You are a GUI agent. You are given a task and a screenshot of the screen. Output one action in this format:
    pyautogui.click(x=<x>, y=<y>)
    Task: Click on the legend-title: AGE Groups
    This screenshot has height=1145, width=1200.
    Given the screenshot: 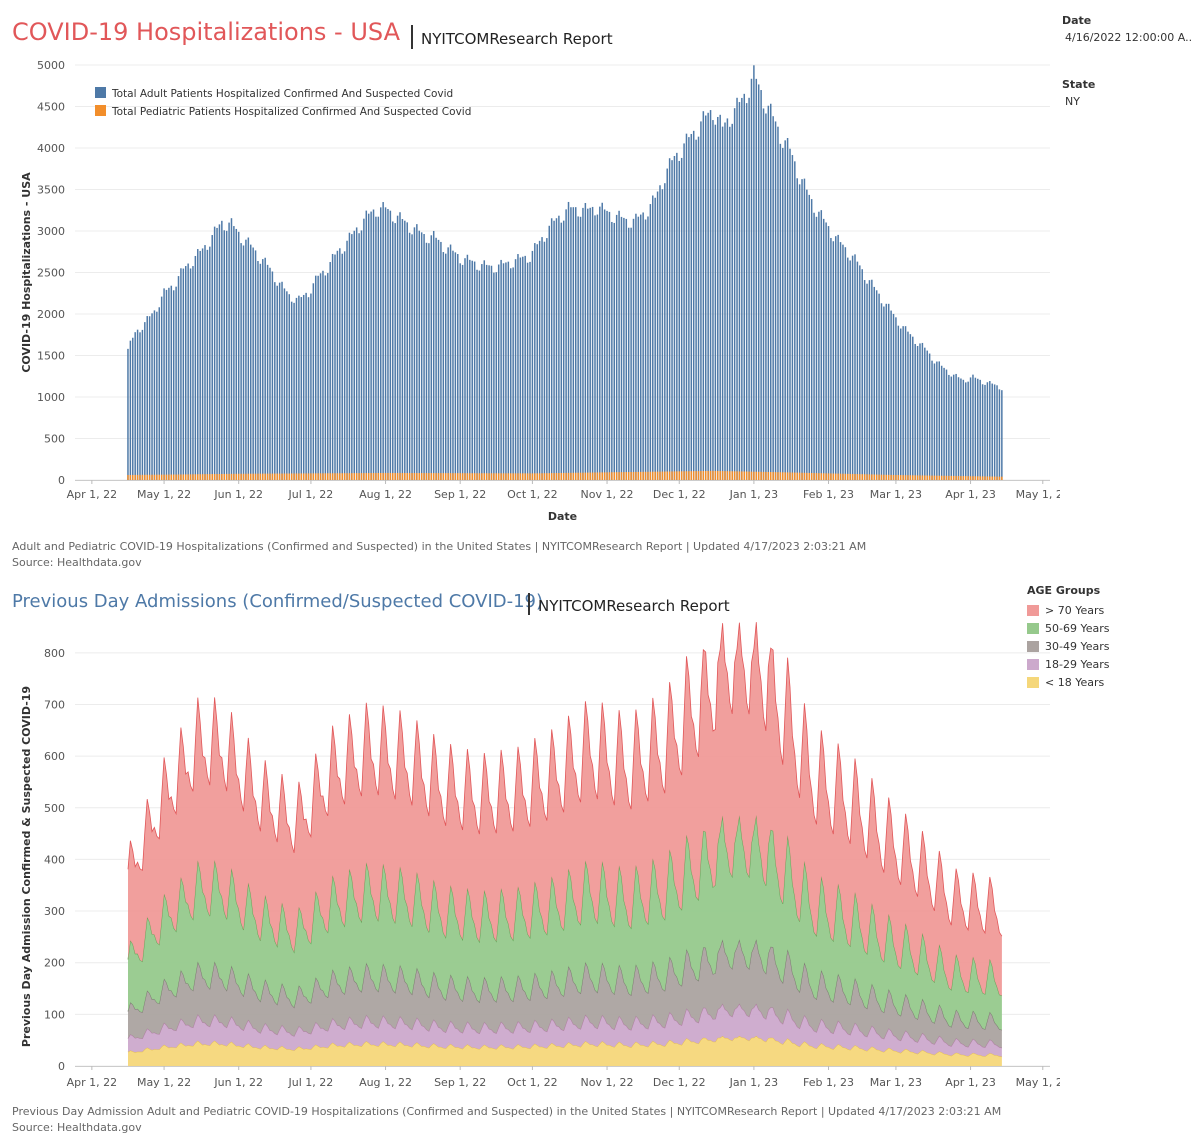 What is the action you would take?
    pyautogui.click(x=1064, y=590)
    